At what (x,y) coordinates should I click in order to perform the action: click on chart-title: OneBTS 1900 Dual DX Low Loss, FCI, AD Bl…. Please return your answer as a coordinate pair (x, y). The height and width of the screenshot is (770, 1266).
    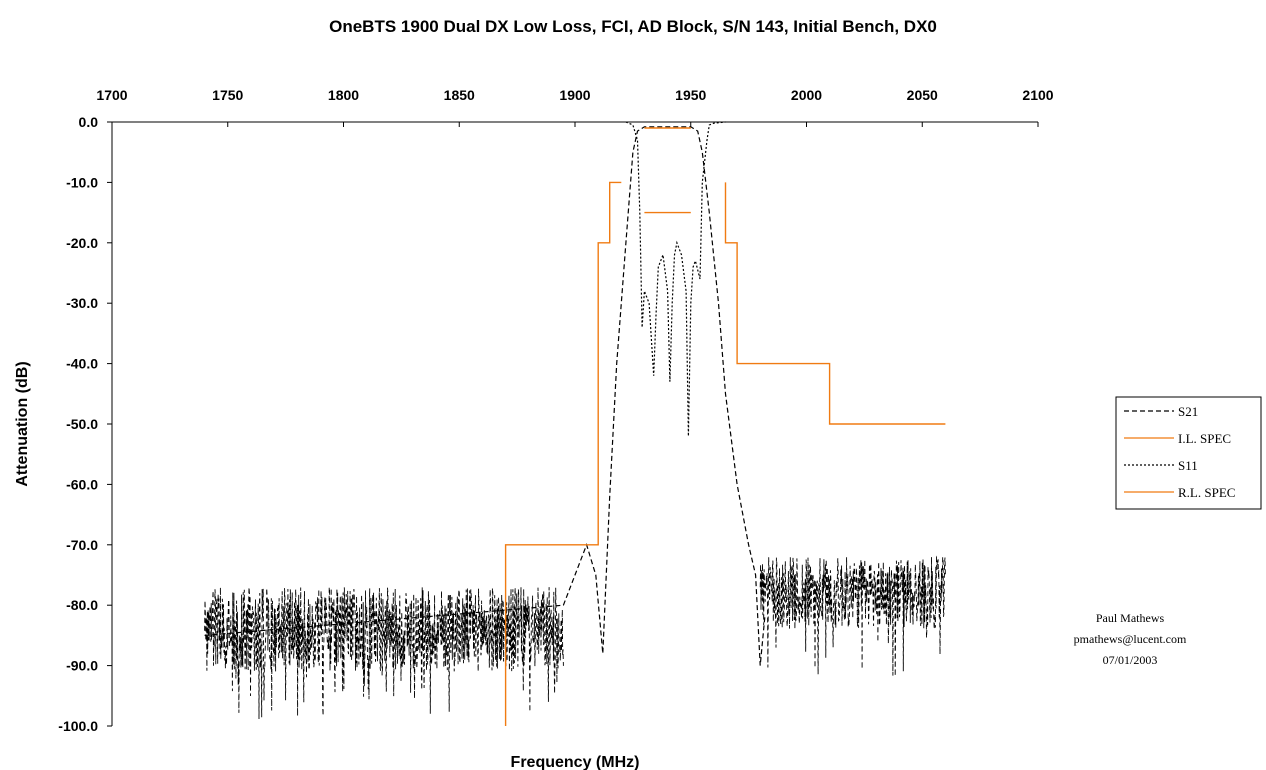
    Looking at the image, I should click on (633, 26).